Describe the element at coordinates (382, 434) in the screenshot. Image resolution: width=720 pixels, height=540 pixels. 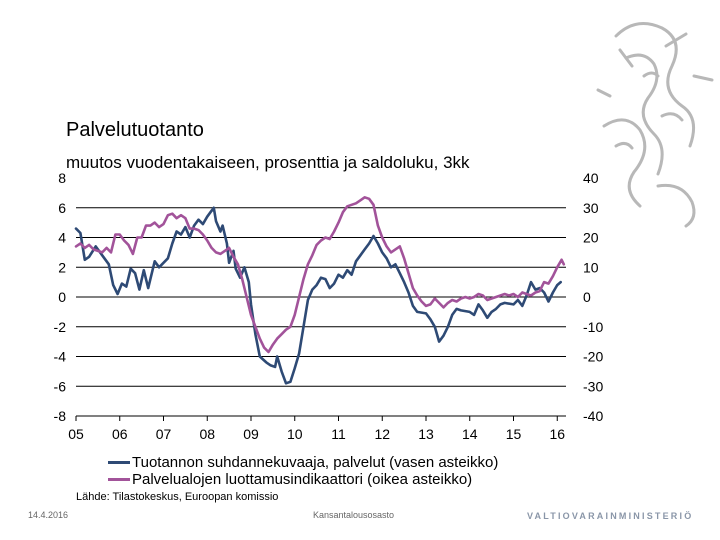
I see `x-axis-tick-label: 12` at that location.